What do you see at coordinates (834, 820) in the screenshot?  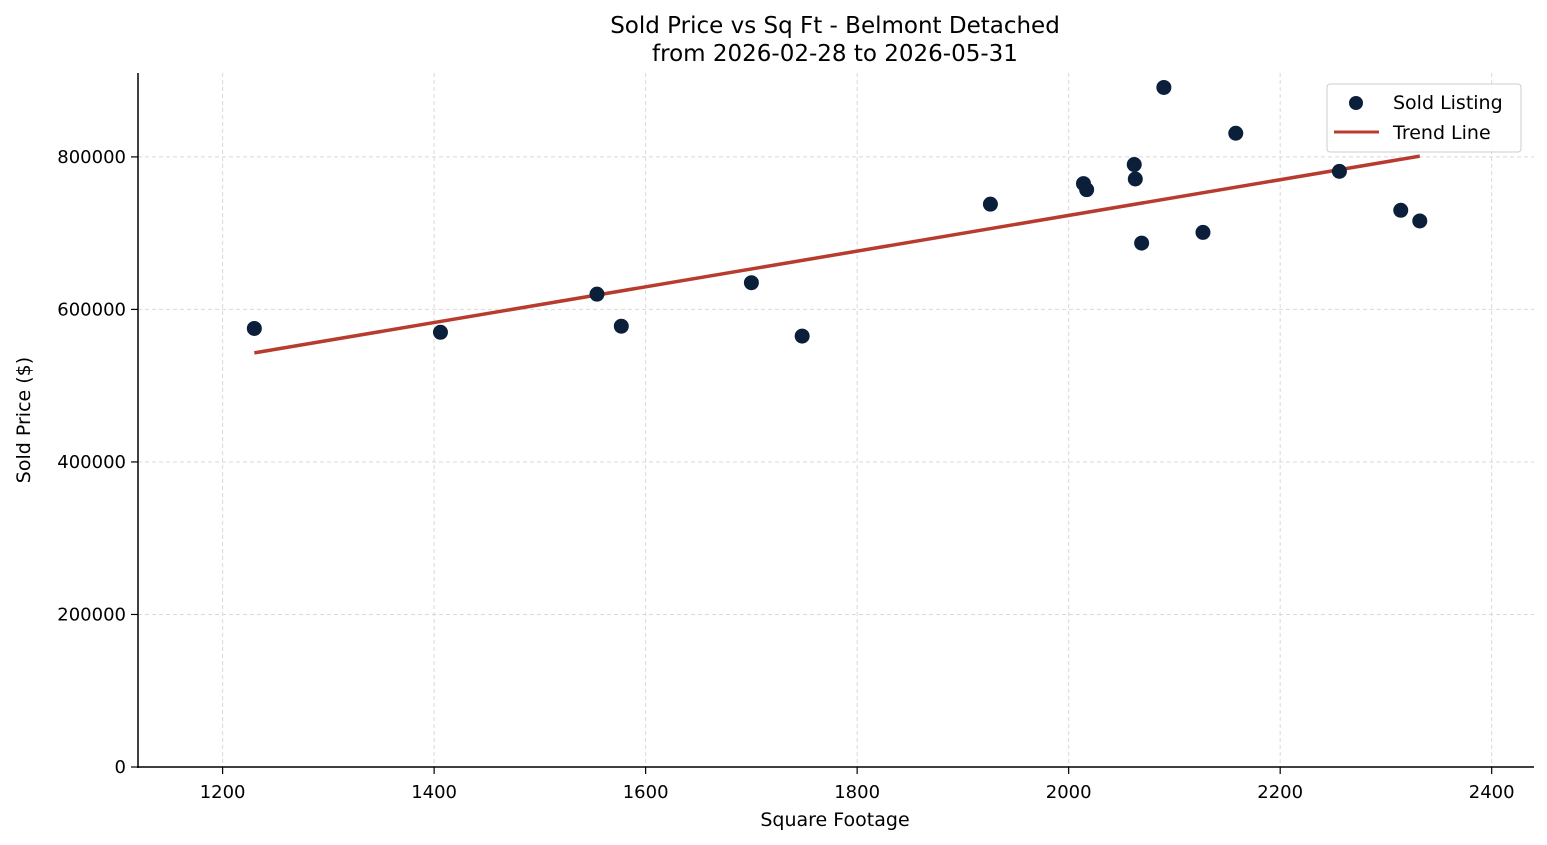 I see `x-axis-label: Square Footage` at bounding box center [834, 820].